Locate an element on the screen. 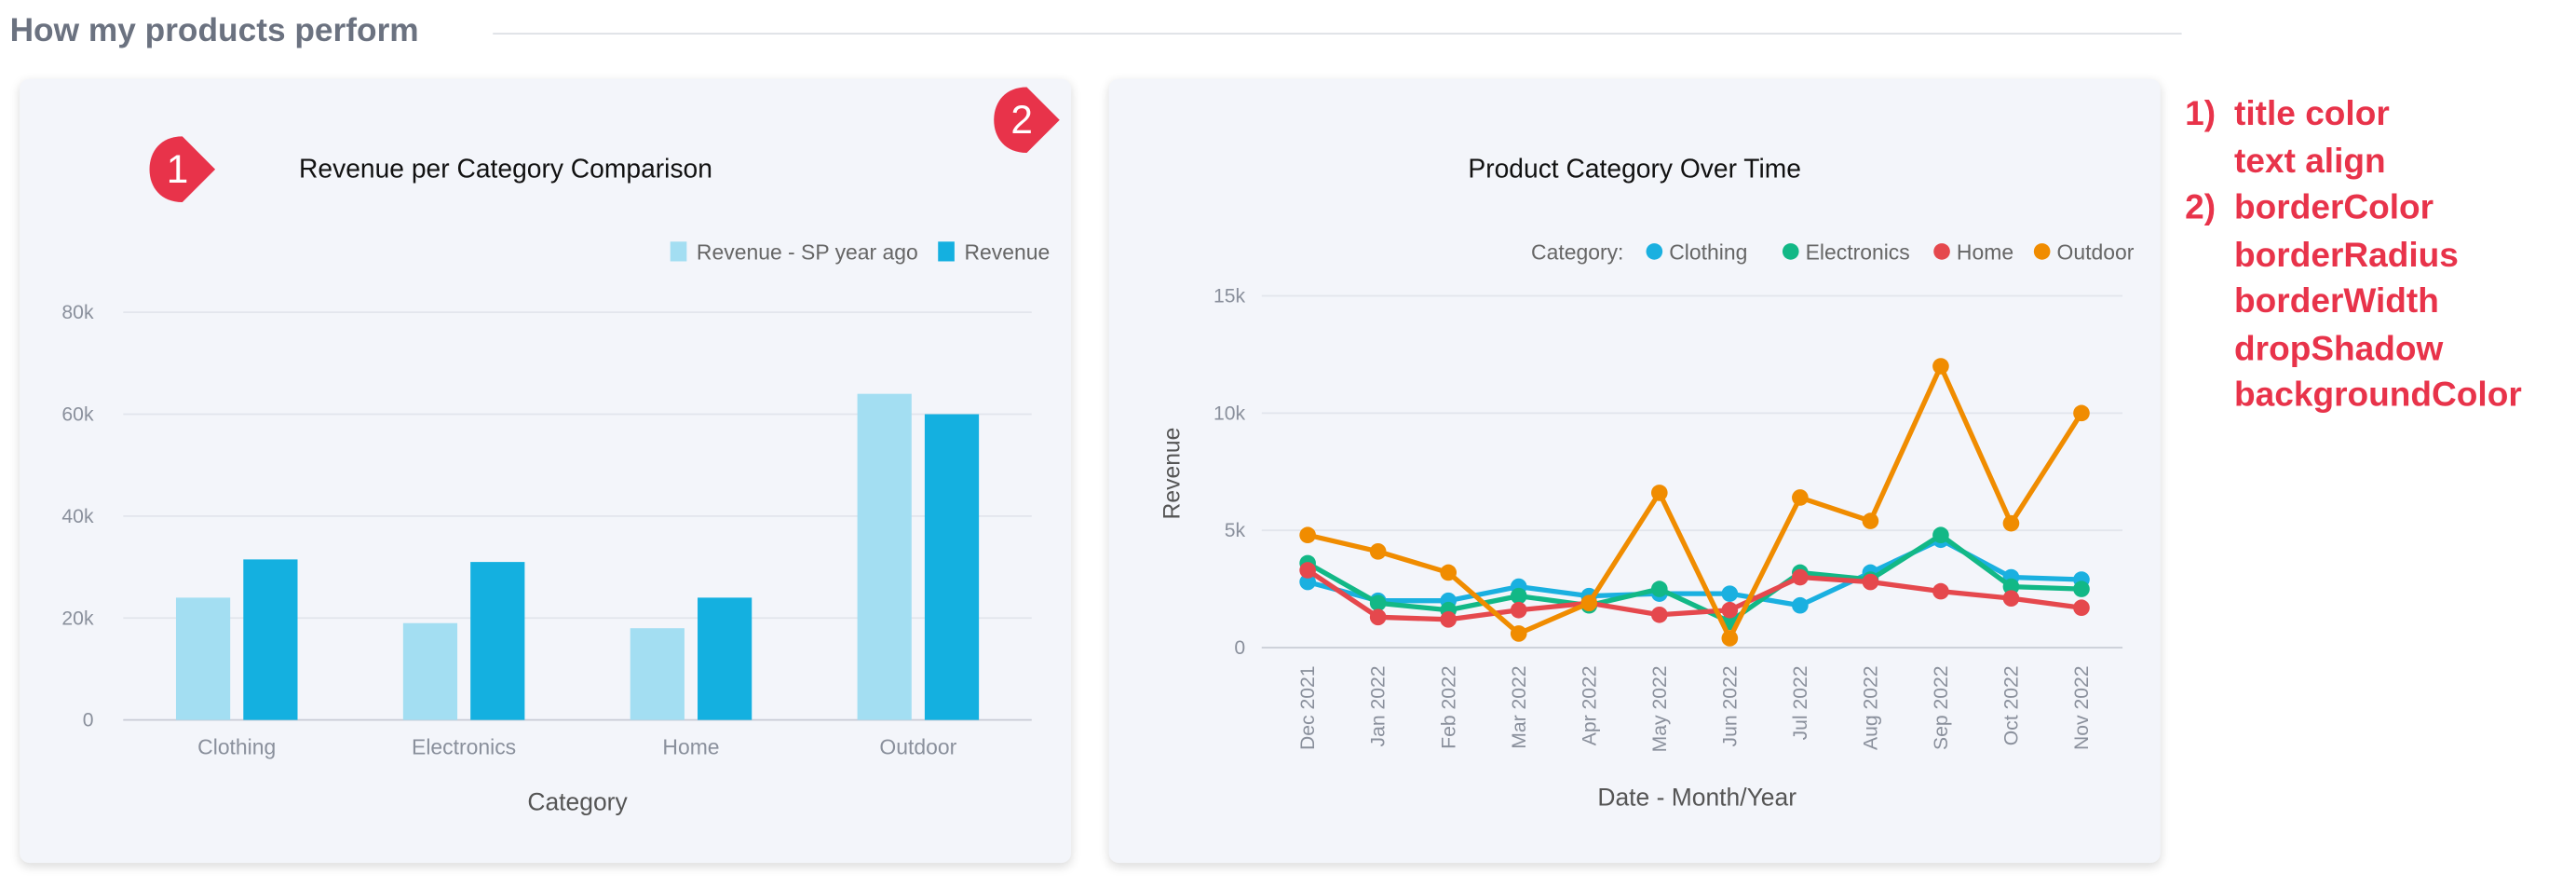  bar-home-revenue is located at coordinates (725, 658).